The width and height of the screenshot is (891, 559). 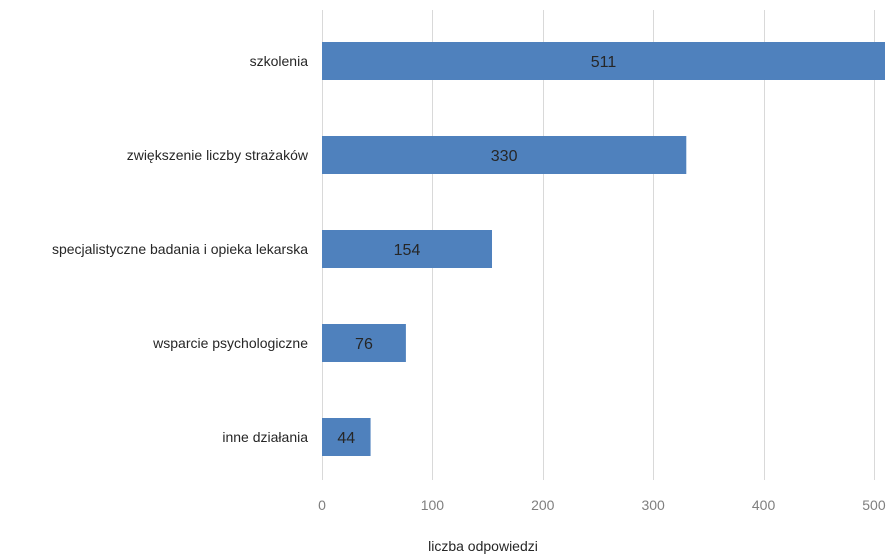 What do you see at coordinates (230, 343) in the screenshot?
I see `category-label: wsparcie psychologiczne` at bounding box center [230, 343].